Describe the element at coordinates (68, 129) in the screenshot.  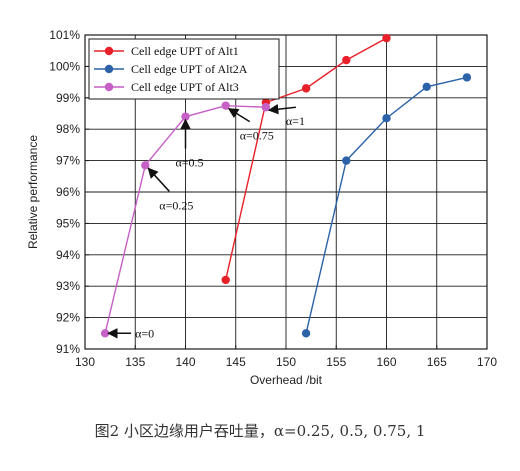
I see `y-tick-label: 98%` at that location.